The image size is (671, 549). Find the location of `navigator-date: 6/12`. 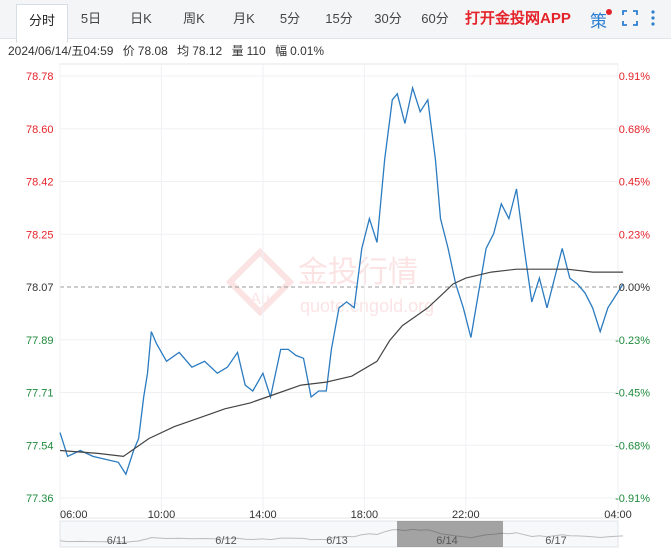

navigator-date: 6/12 is located at coordinates (225, 541).